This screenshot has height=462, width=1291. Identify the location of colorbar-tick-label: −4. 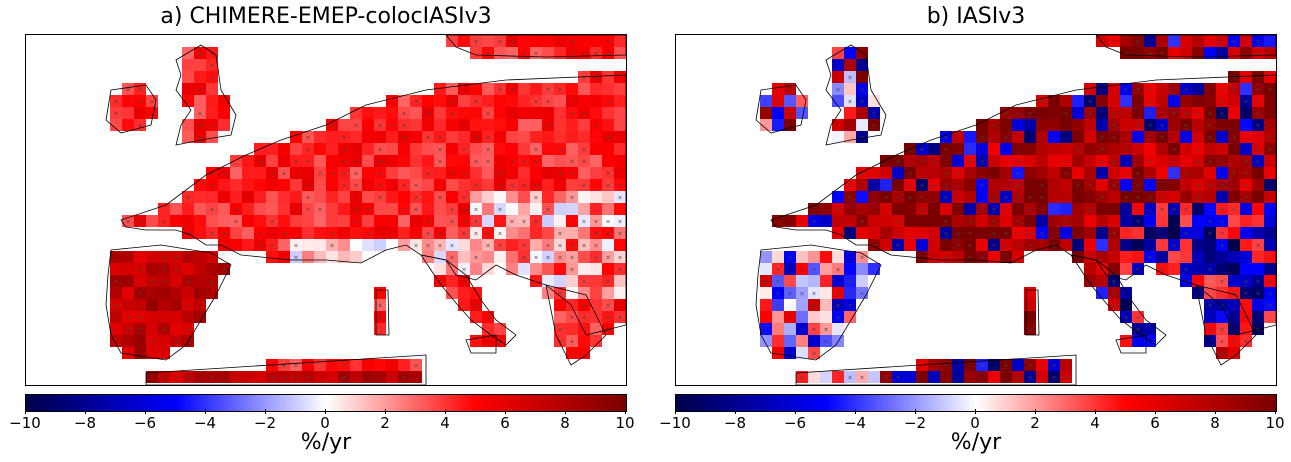
(205, 423).